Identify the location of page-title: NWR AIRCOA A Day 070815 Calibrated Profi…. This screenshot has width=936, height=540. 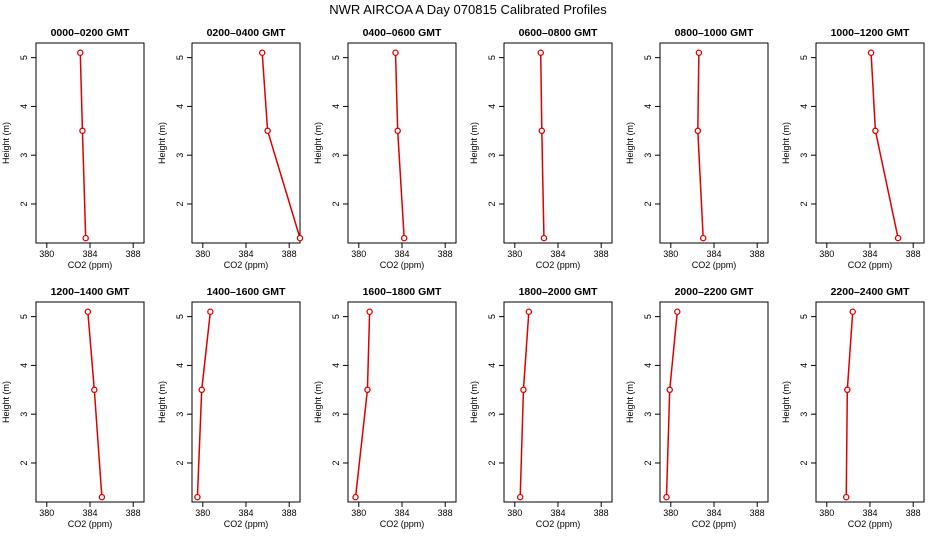
(468, 9).